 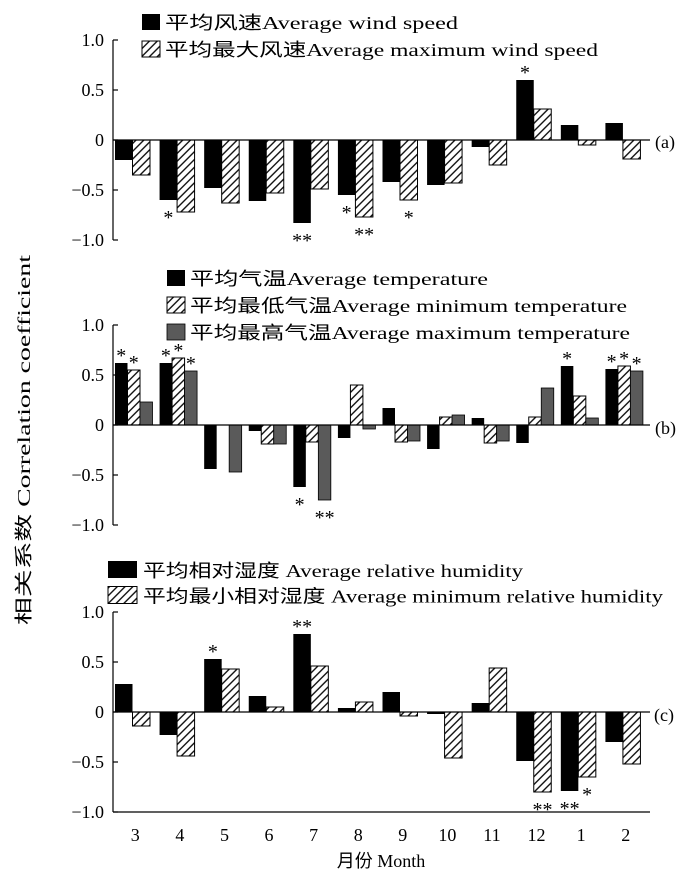 What do you see at coordinates (581, 835) in the screenshot?
I see `x-tick-label-month: 1` at bounding box center [581, 835].